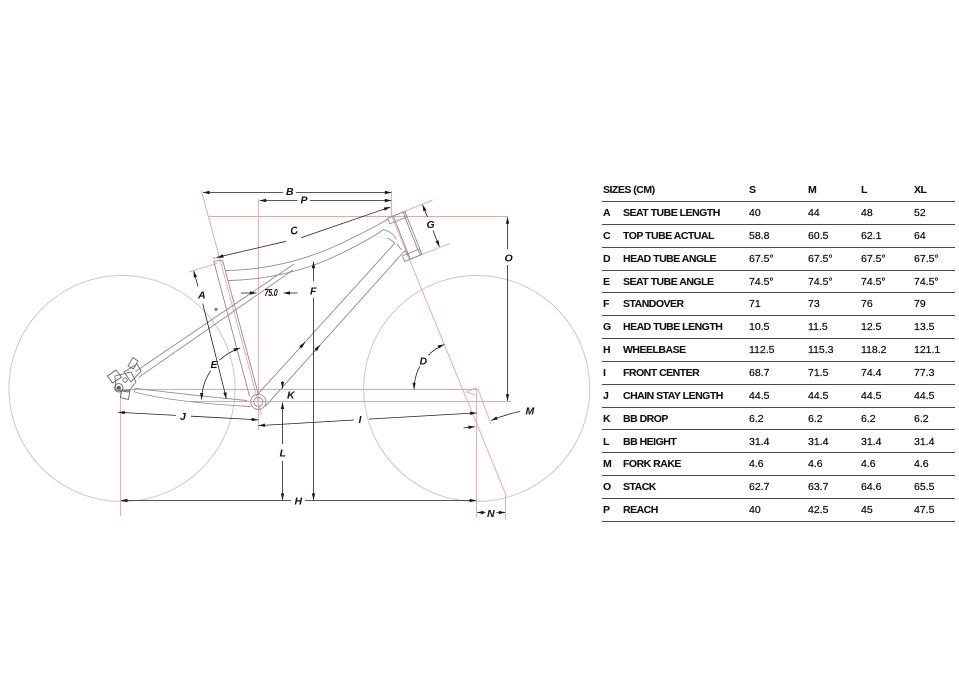 This screenshot has height=700, width=959. What do you see at coordinates (290, 192) in the screenshot?
I see `svg-text: B` at bounding box center [290, 192].